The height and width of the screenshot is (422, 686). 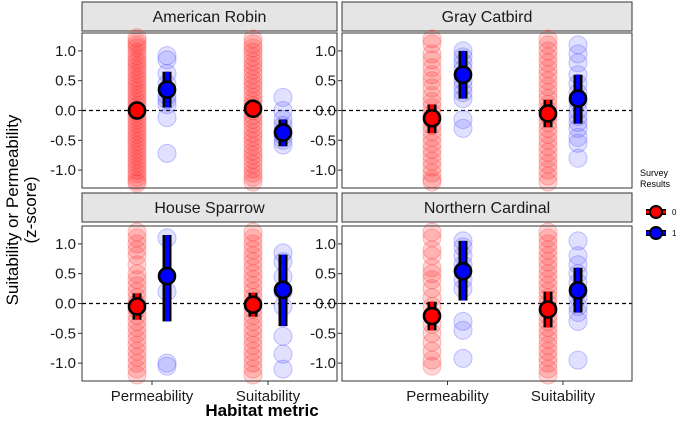 What do you see at coordinates (656, 233) in the screenshot?
I see `legend-key-marker` at bounding box center [656, 233].